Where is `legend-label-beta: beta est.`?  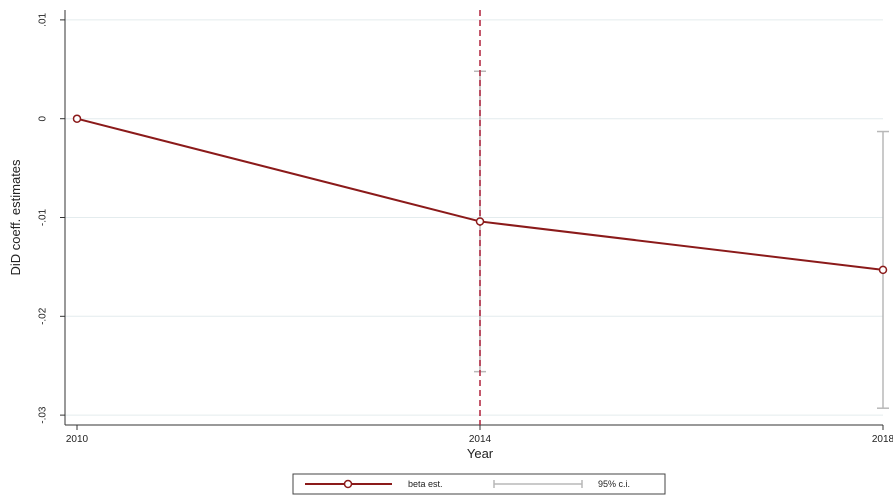 legend-label-beta: beta est. is located at coordinates (425, 484).